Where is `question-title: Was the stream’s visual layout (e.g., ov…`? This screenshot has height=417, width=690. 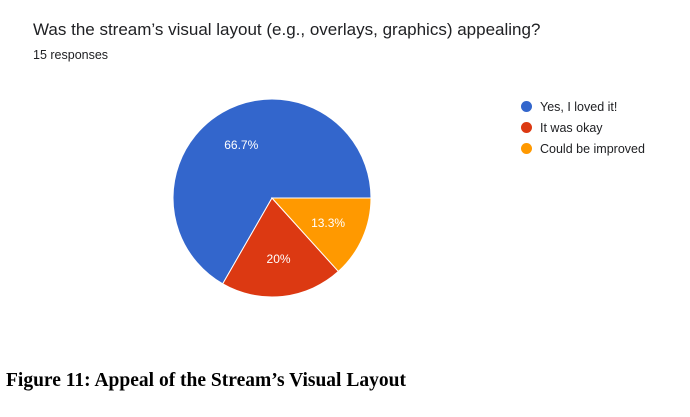 question-title: Was the stream’s visual layout (e.g., ov… is located at coordinates (287, 29).